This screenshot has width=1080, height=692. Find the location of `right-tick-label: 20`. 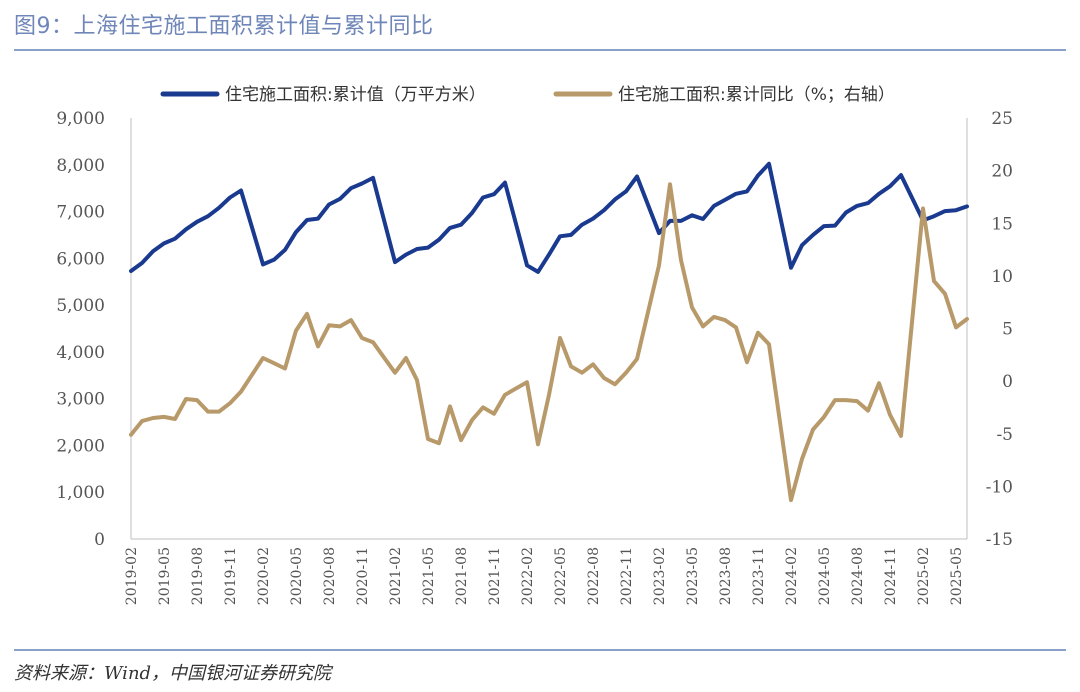

right-tick-label: 20 is located at coordinates (1002, 172).